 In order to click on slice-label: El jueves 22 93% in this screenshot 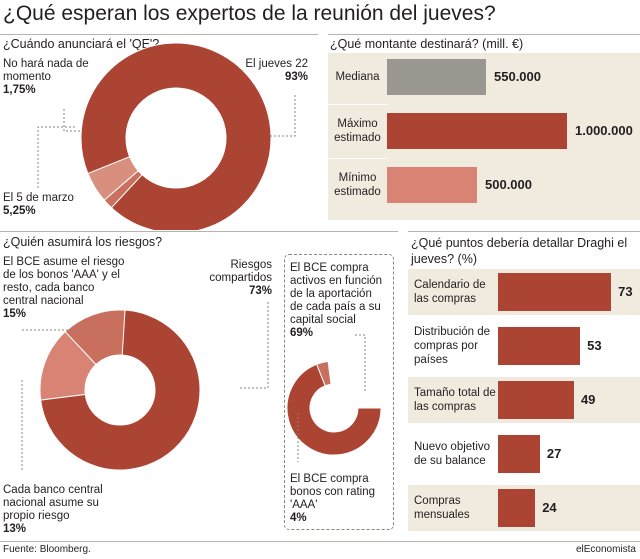, I will do `click(276, 70)`.